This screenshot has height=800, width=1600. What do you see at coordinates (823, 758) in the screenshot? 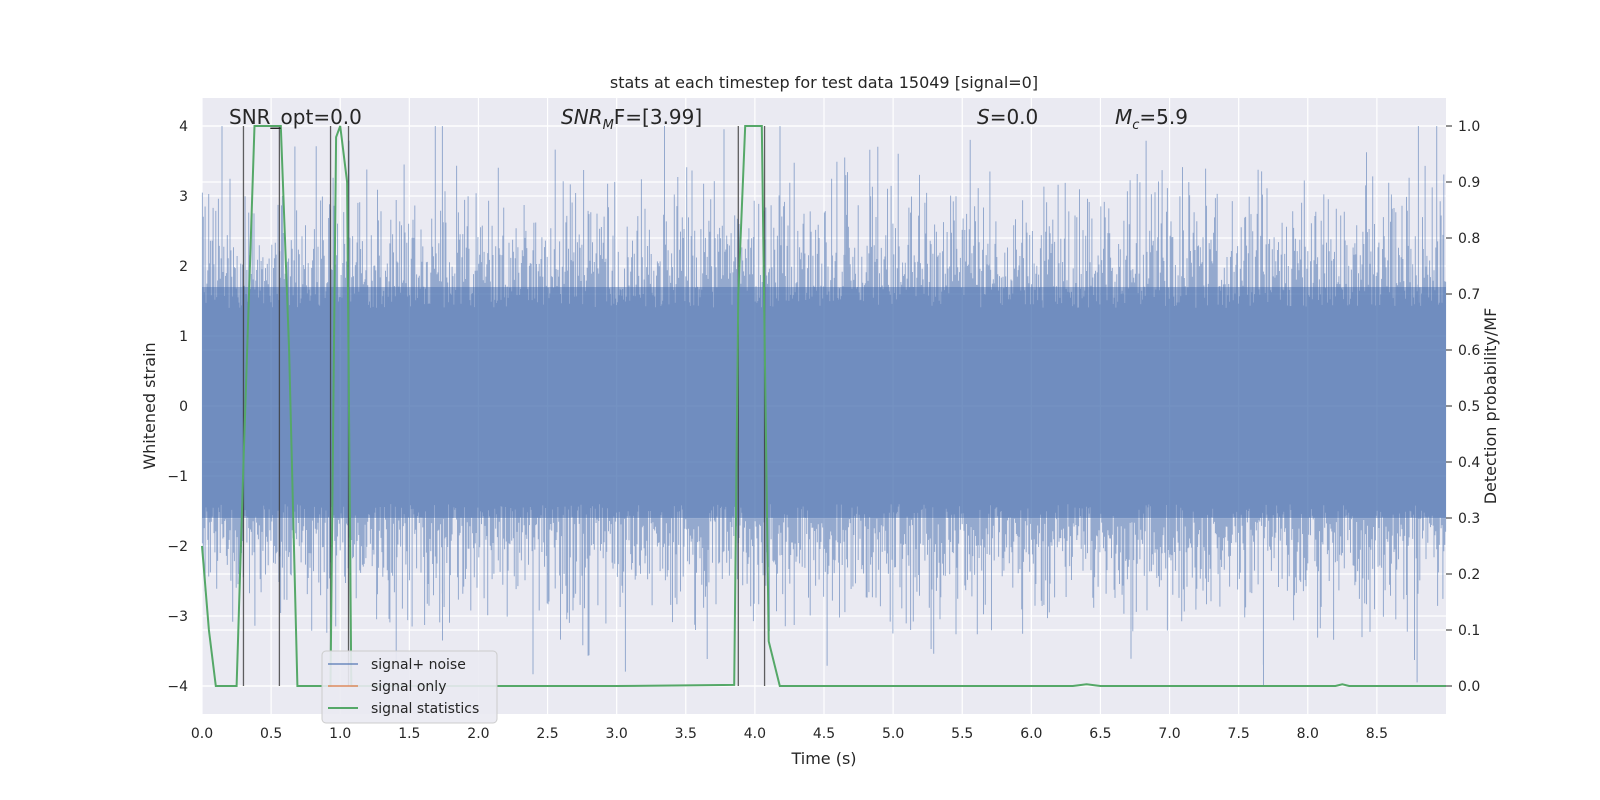
I see `x-axis-label: Time (s)` at bounding box center [823, 758].